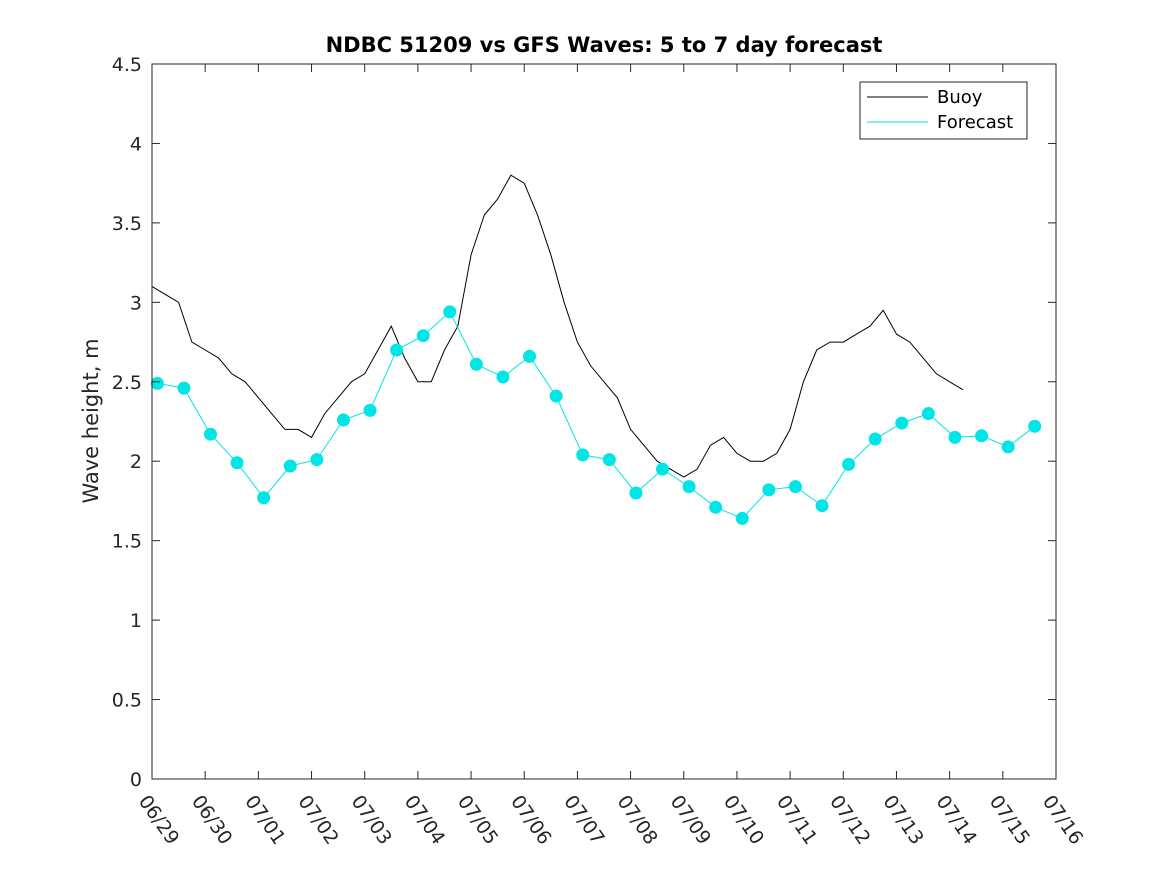 This screenshot has height=875, width=1167. Describe the element at coordinates (975, 122) in the screenshot. I see `legend-label-forecast: Forecast` at that location.